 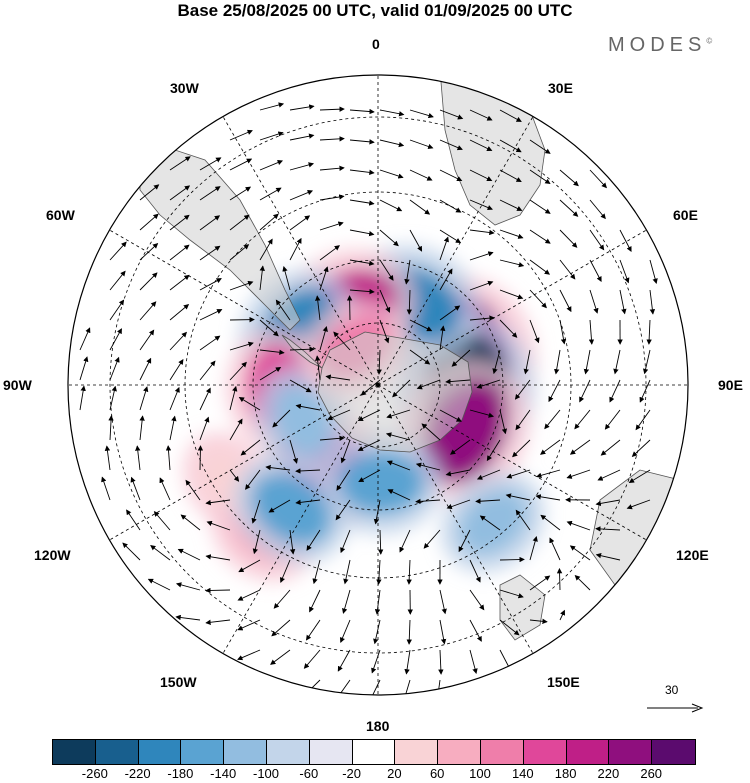 I want to click on brand-name: MODES, so click(x=657, y=45).